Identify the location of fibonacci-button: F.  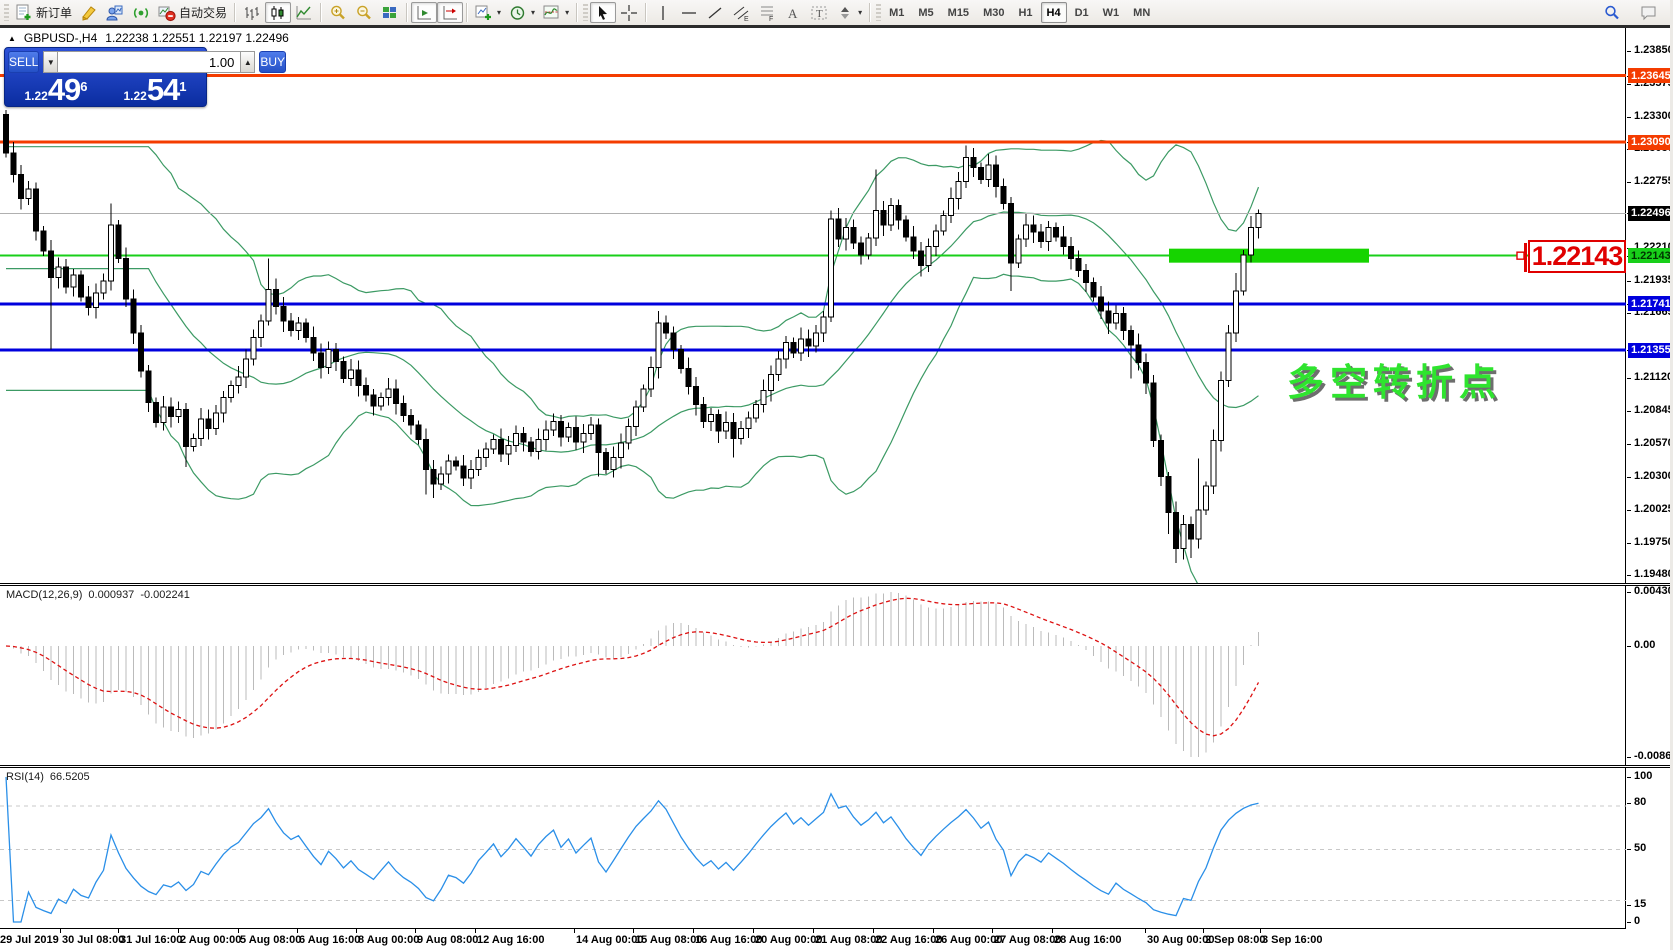
(767, 12).